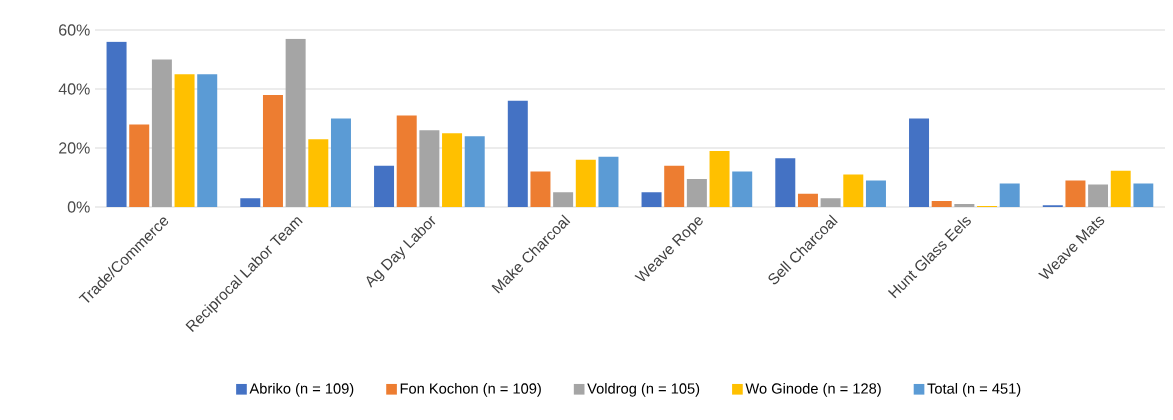 Image resolution: width=1173 pixels, height=420 pixels. I want to click on y-tick-label: 40%, so click(74, 89).